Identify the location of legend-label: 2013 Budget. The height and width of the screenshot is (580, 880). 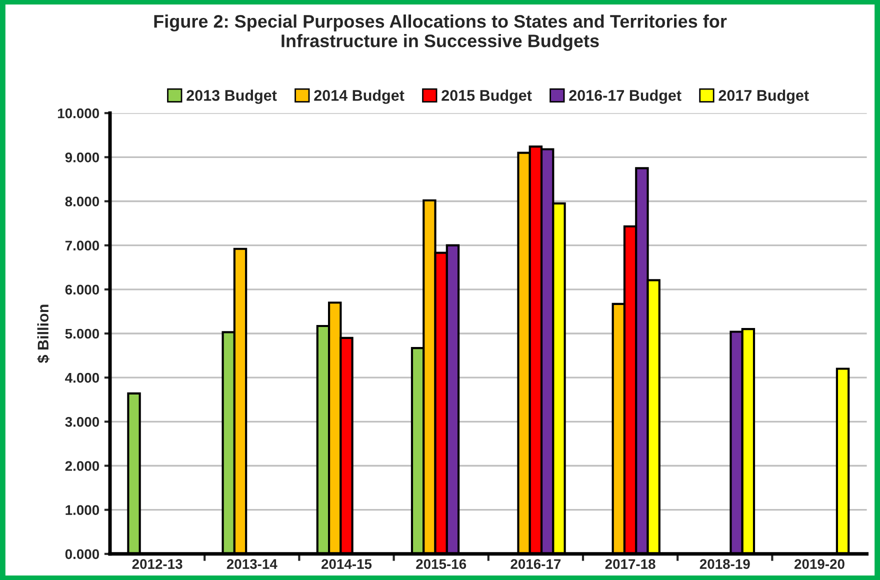
(231, 97).